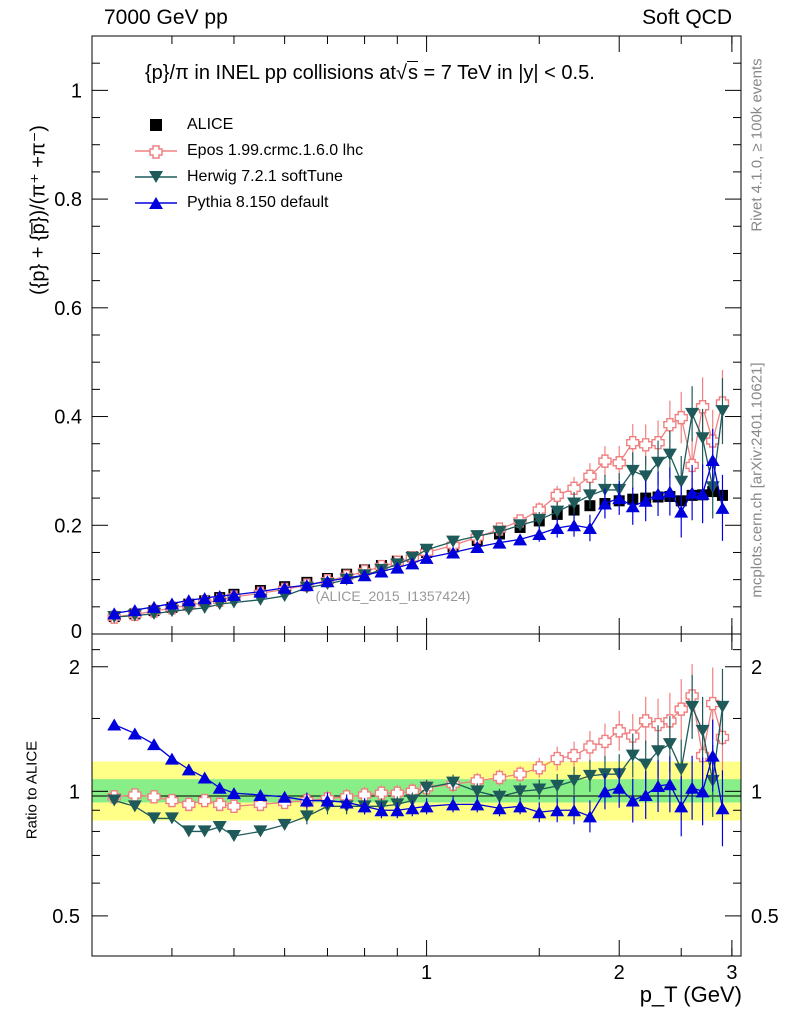 This screenshot has height=1024, width=786. I want to click on header-right: Soft QCD, so click(687, 17).